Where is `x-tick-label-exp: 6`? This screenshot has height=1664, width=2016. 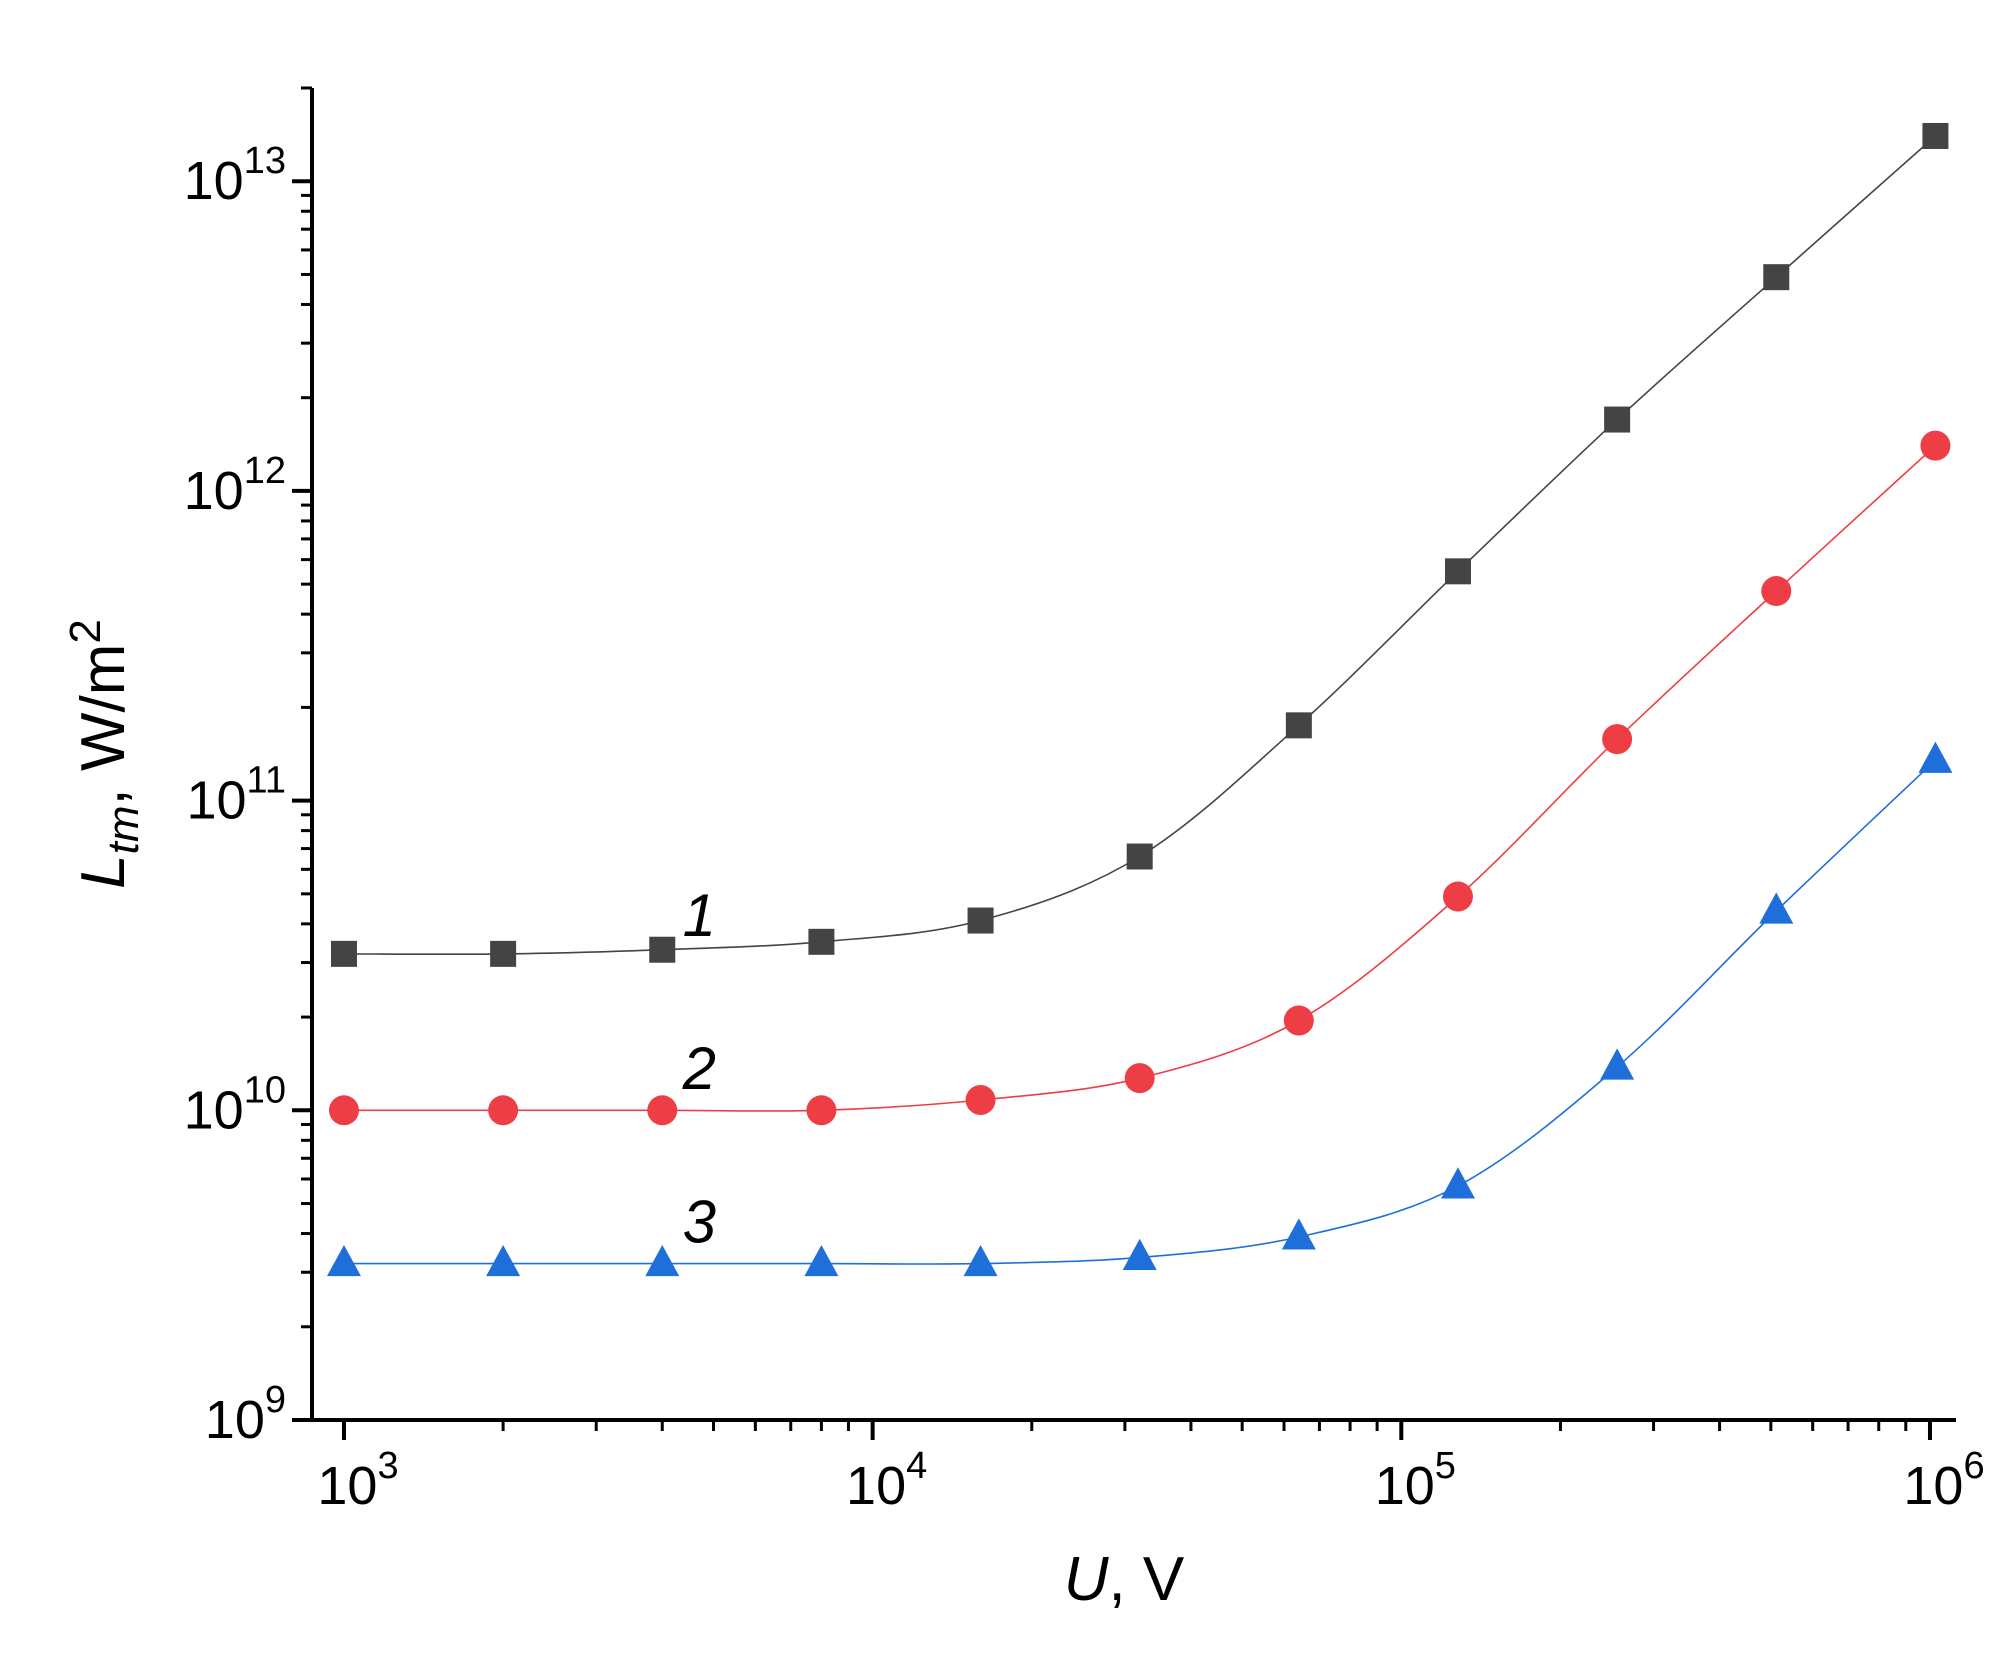 x-tick-label-exp: 6 is located at coordinates (1973, 1466).